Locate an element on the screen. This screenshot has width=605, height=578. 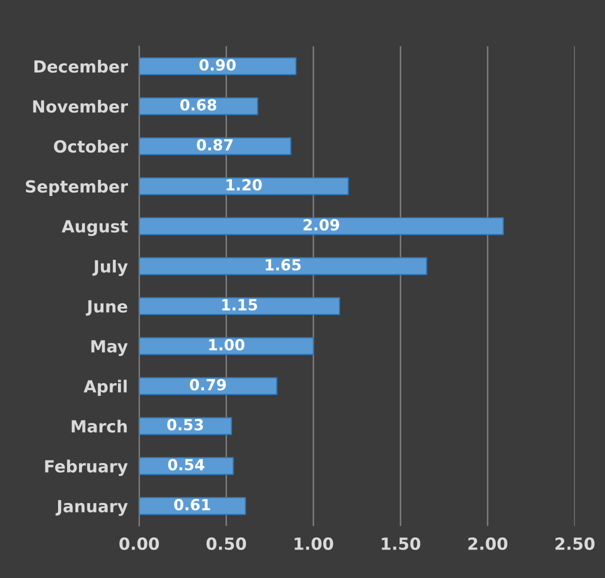
x-tick-label: 2.50 is located at coordinates (575, 543).